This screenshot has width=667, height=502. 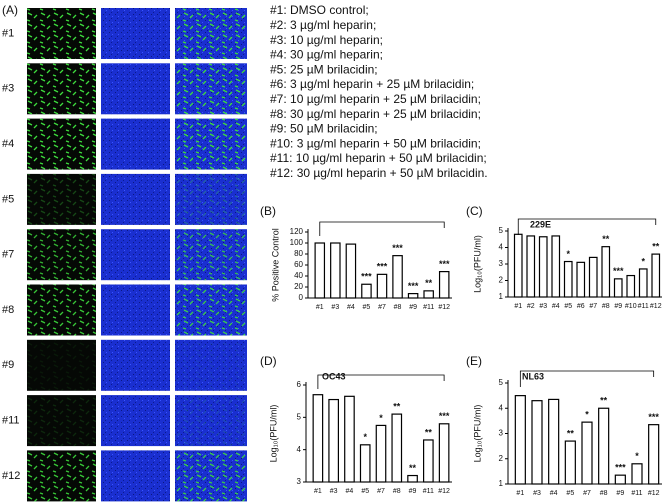 I want to click on legend-line: #10: 3 µg/ml heparin + 50 µM brilacidin;, so click(x=375, y=143).